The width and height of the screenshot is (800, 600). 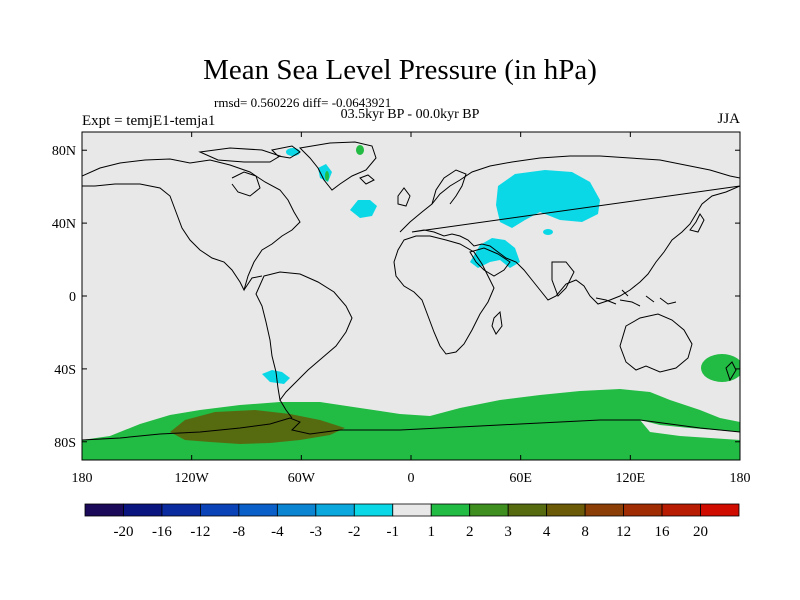 I want to click on india-coast, so click(x=563, y=279).